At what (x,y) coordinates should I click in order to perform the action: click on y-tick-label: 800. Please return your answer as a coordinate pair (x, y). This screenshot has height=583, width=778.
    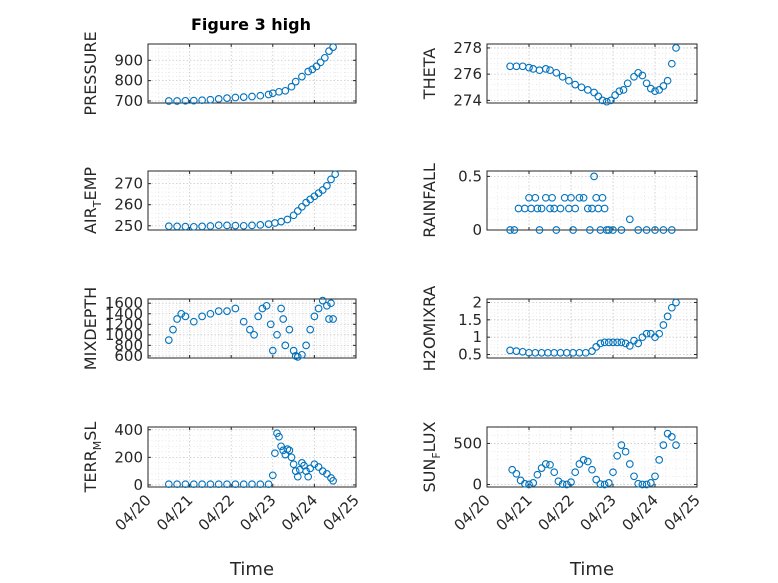
    Looking at the image, I should click on (128, 345).